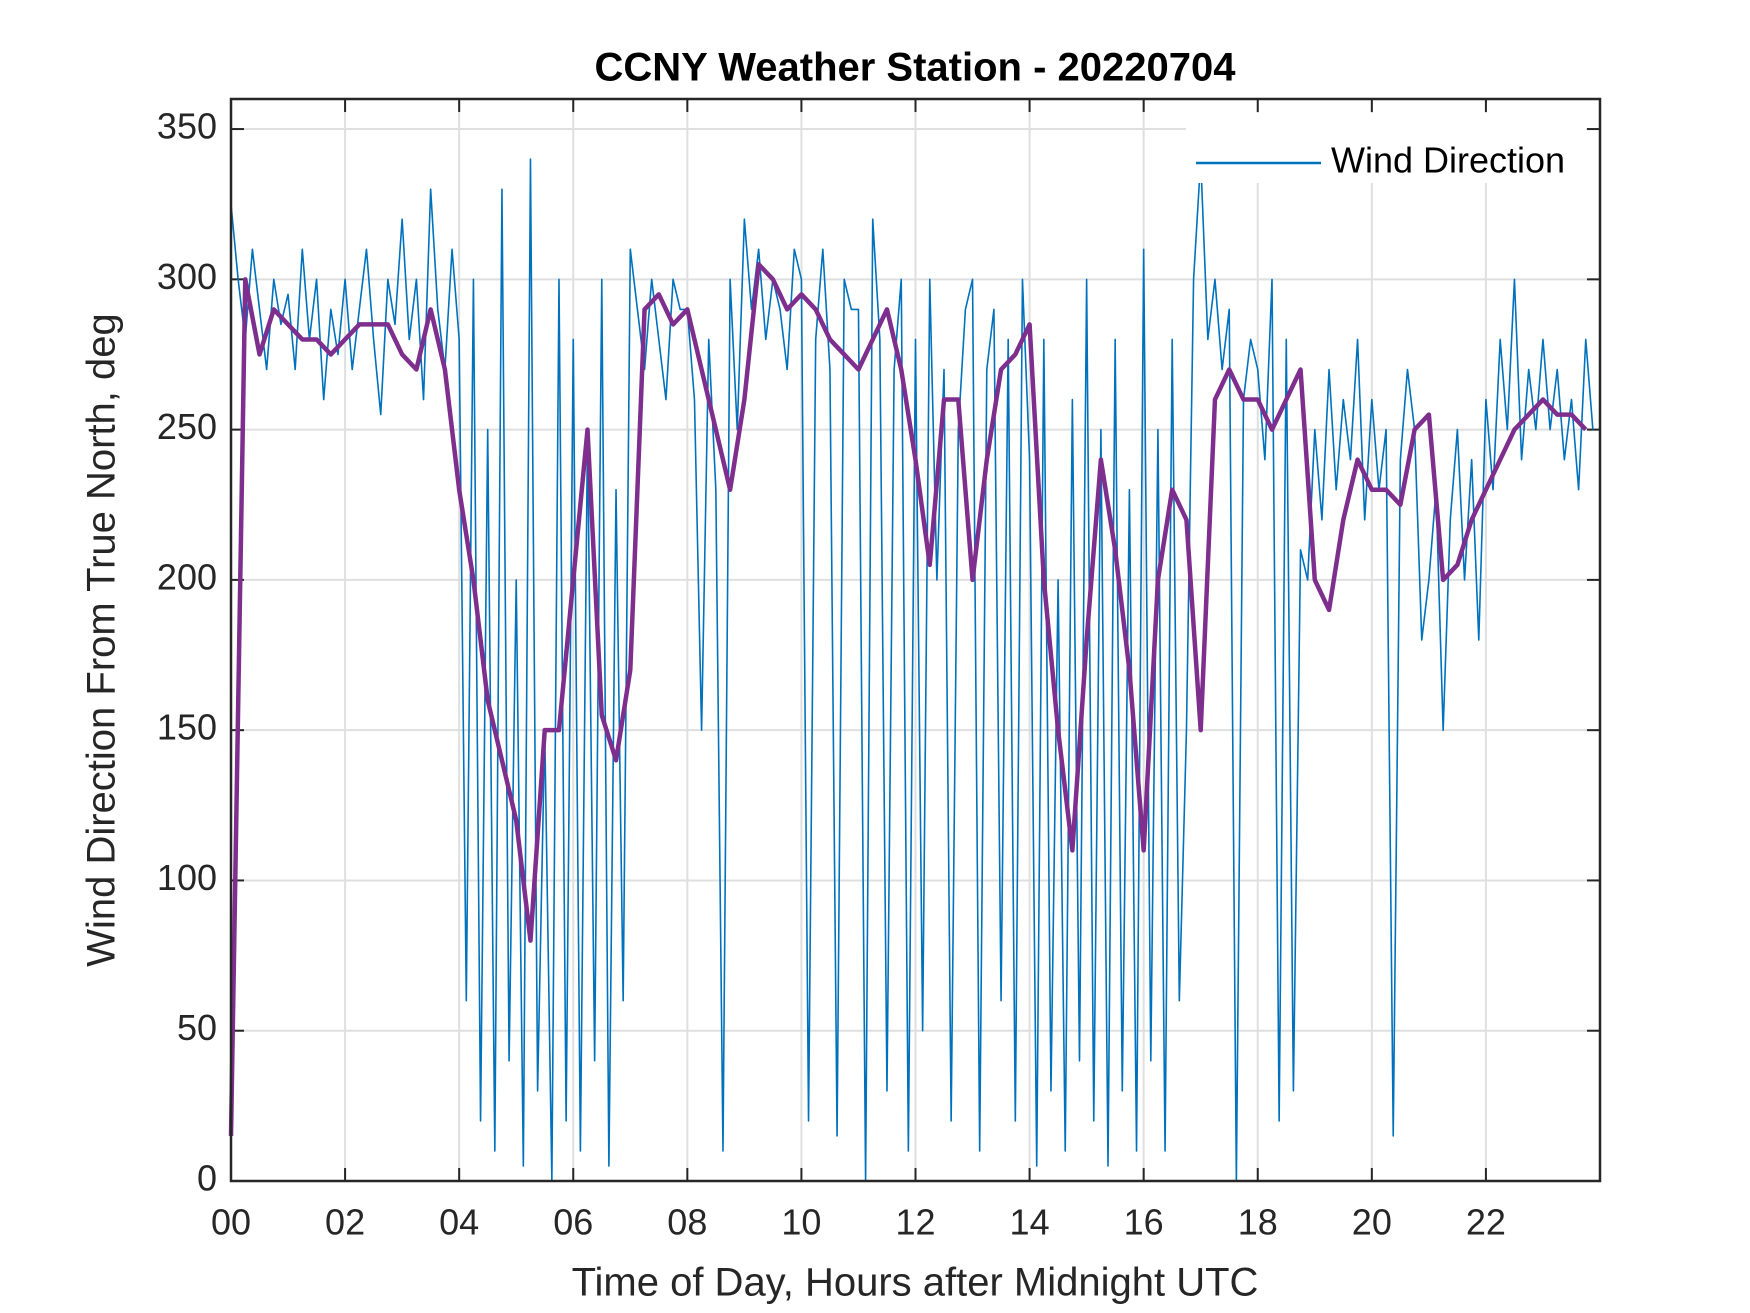 This screenshot has height=1313, width=1750. What do you see at coordinates (187, 276) in the screenshot?
I see `y-tick-label: 300` at bounding box center [187, 276].